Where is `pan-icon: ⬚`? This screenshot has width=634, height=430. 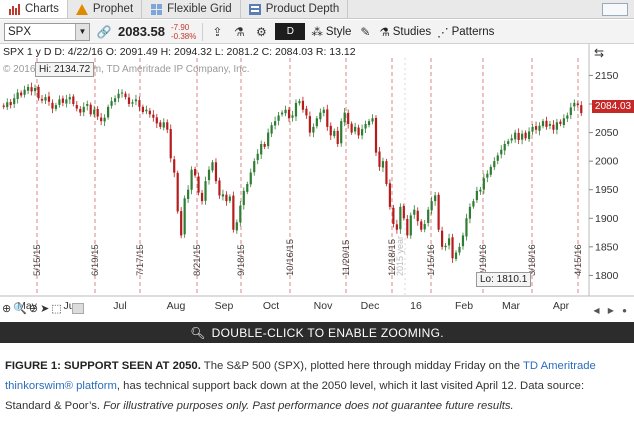 pan-icon: ⬚ is located at coordinates (56, 309).